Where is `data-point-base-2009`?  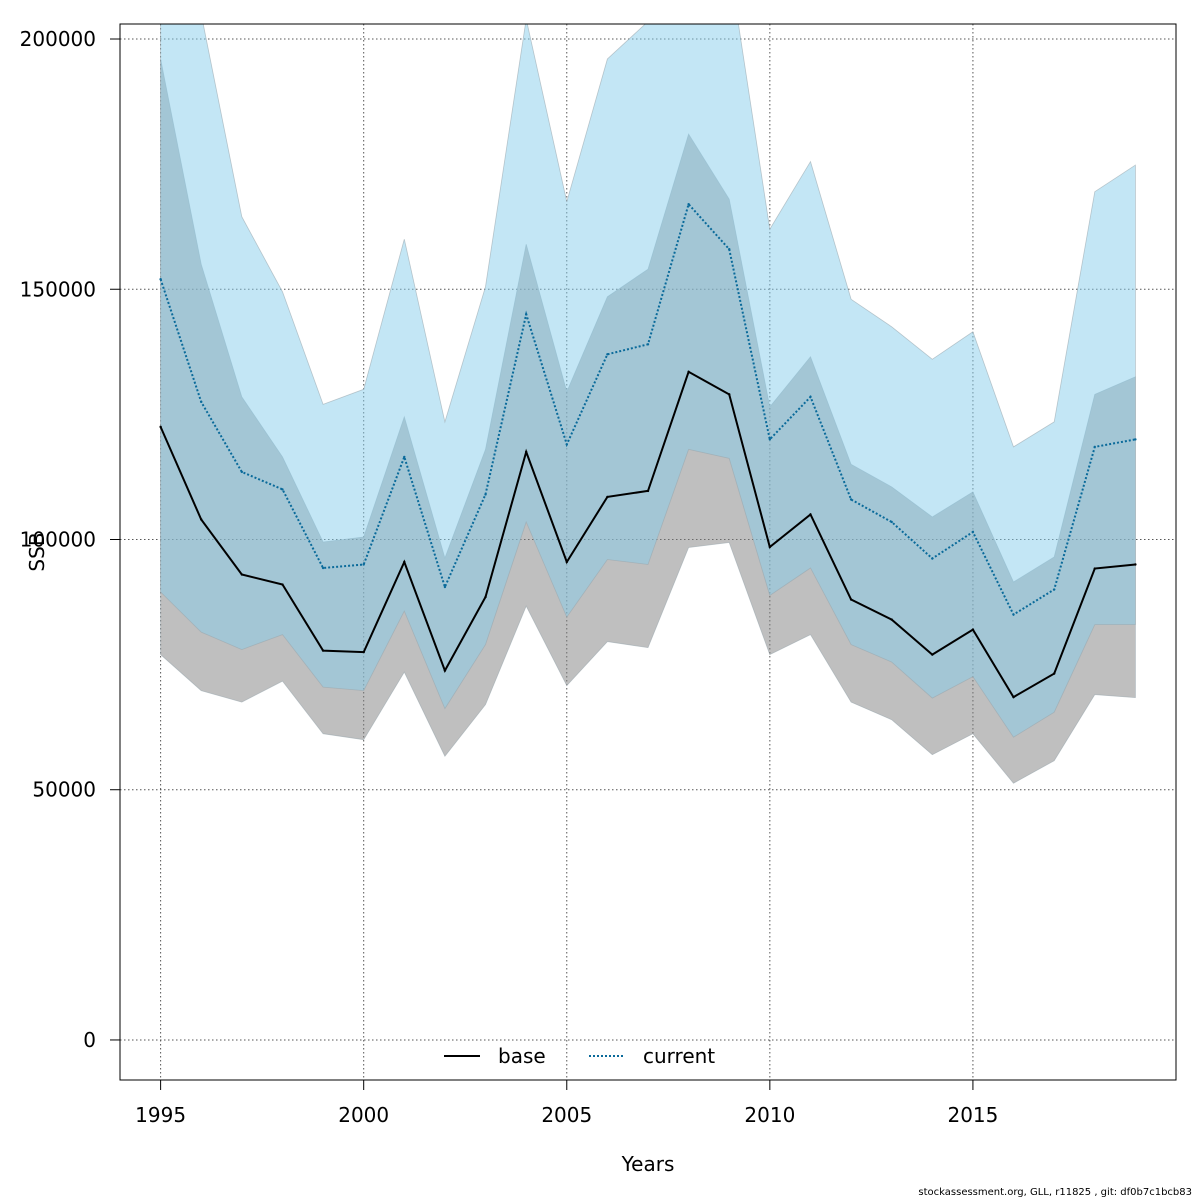
data-point-base-2009 is located at coordinates (729, 394).